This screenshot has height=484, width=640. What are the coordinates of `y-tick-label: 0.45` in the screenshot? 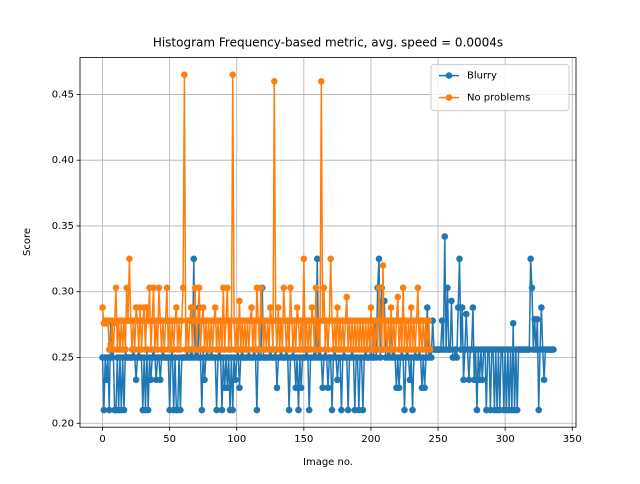 It's located at (63, 94).